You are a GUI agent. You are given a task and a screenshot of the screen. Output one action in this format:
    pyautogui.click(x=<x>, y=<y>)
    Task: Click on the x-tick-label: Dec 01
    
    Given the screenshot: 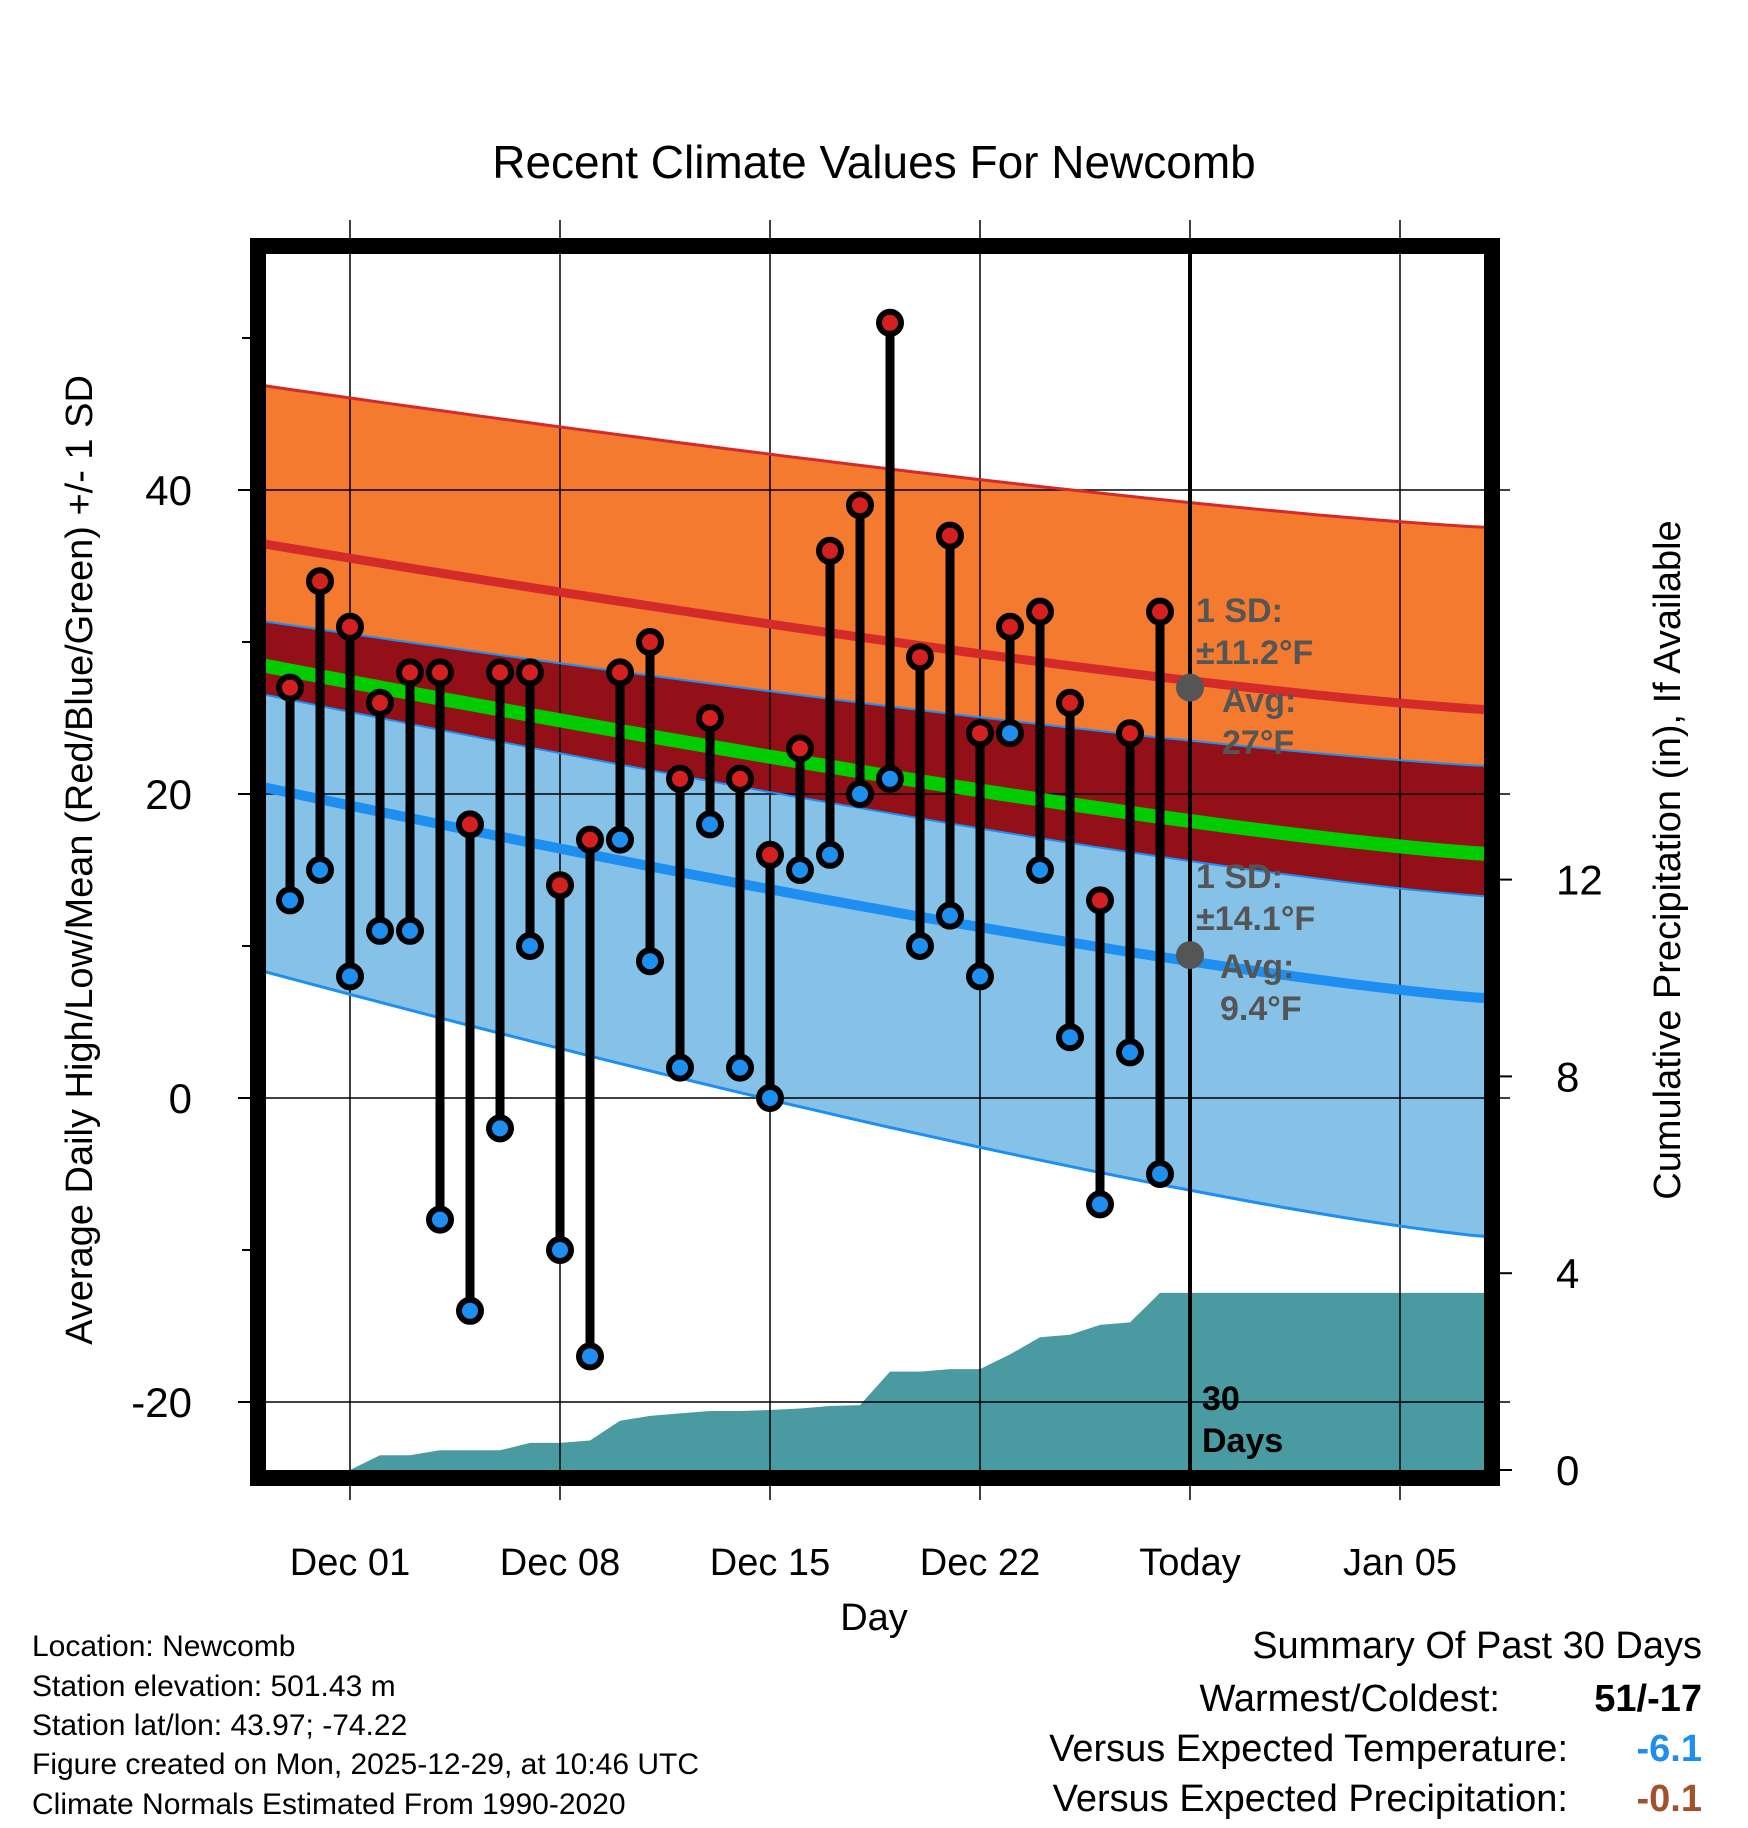 What is the action you would take?
    pyautogui.click(x=350, y=1563)
    